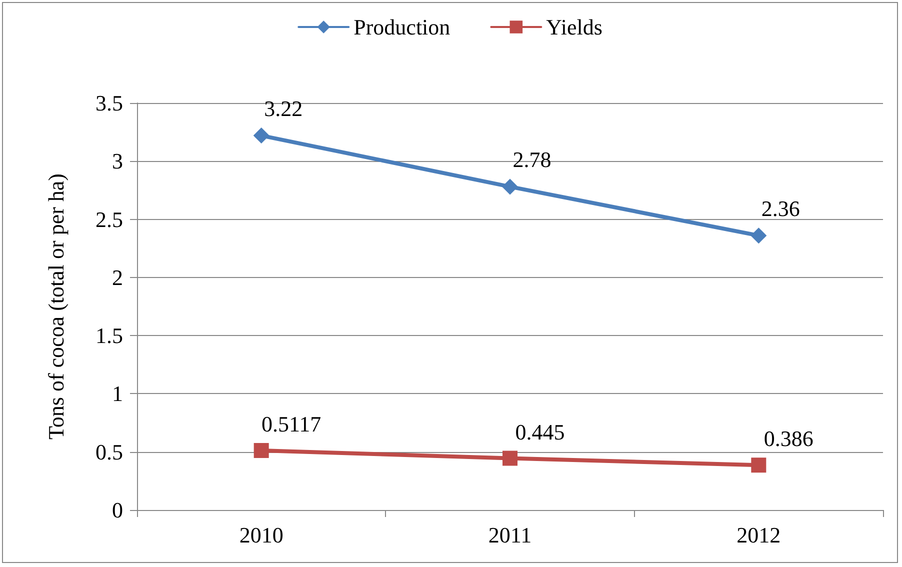  I want to click on y-tick-label: 1, so click(117, 393).